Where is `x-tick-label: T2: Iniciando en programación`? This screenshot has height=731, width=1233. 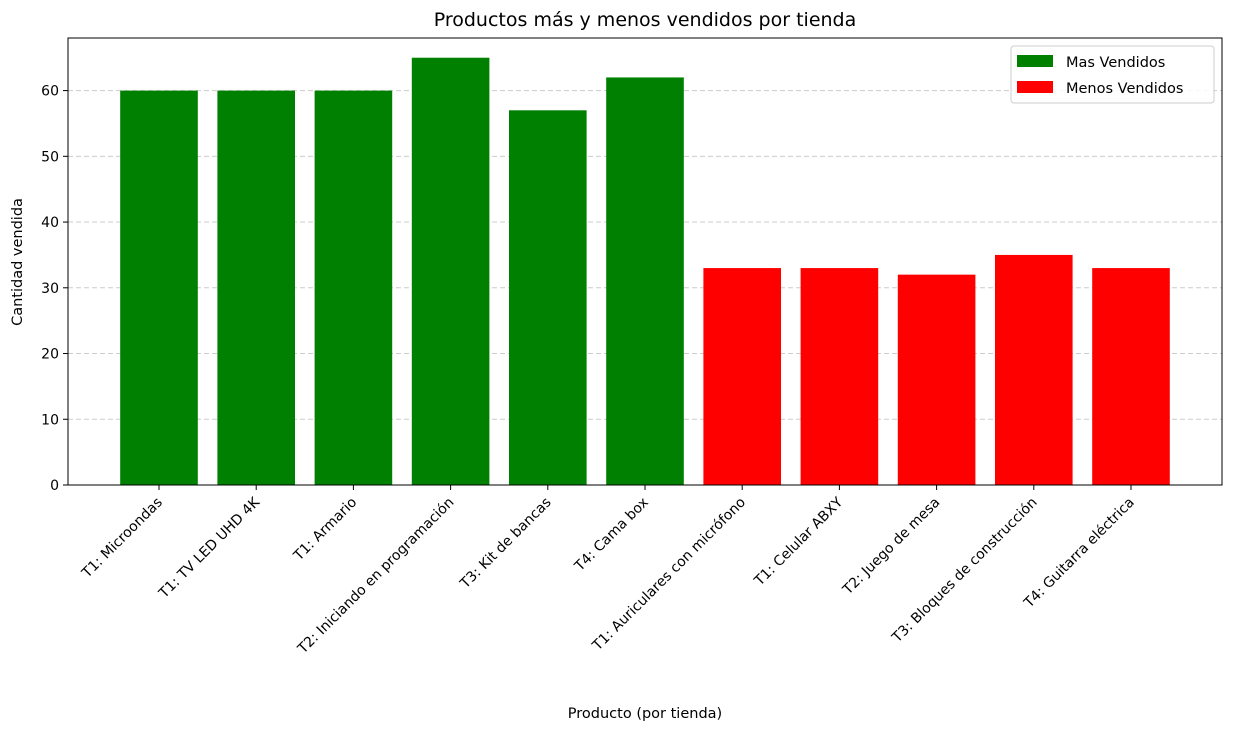
x-tick-label: T2: Iniciando en programación is located at coordinates (375, 576).